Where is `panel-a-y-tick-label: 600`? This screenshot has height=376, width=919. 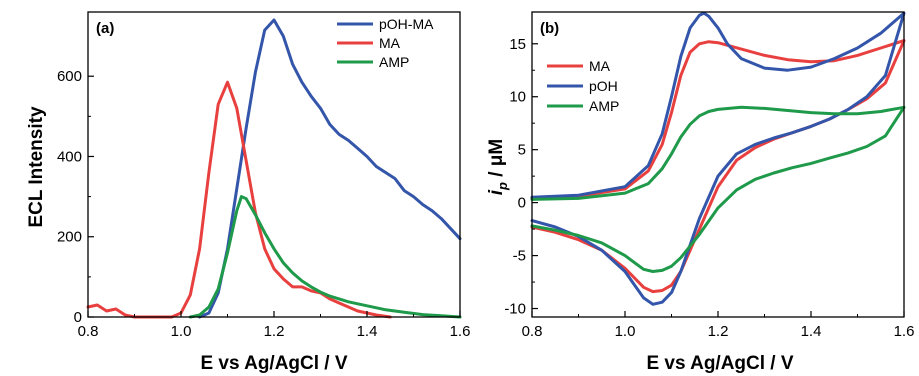 panel-a-y-tick-label: 600 is located at coordinates (69, 76).